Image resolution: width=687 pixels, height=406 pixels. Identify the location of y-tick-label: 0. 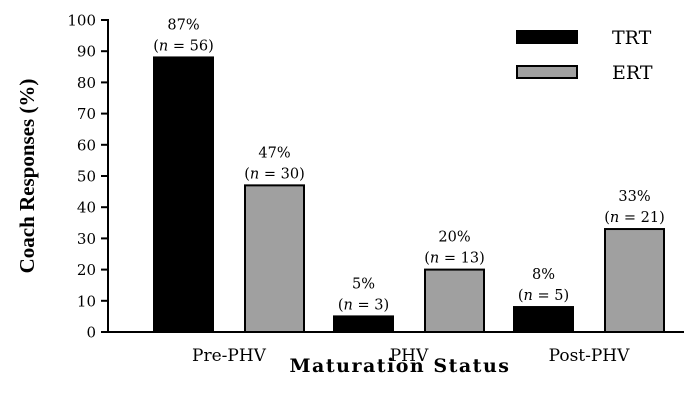
(91, 333).